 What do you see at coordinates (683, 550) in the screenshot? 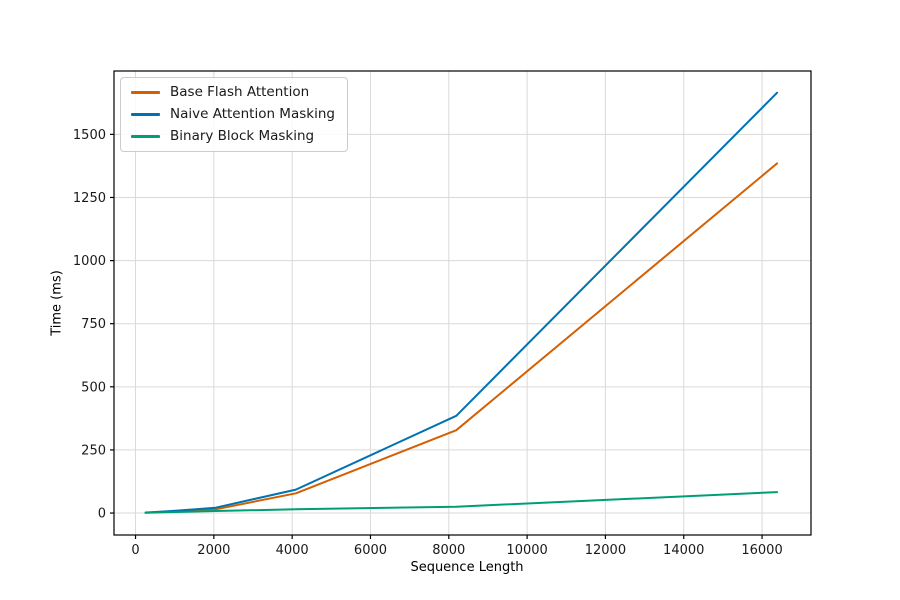
I see `svg-text: 14000` at bounding box center [683, 550].